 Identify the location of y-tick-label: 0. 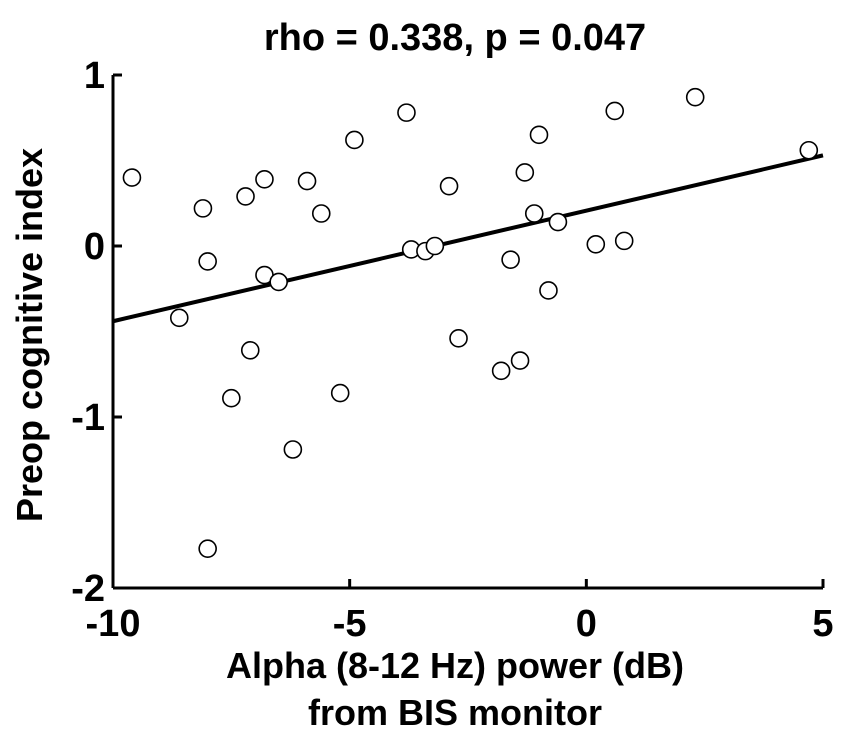
(94, 247).